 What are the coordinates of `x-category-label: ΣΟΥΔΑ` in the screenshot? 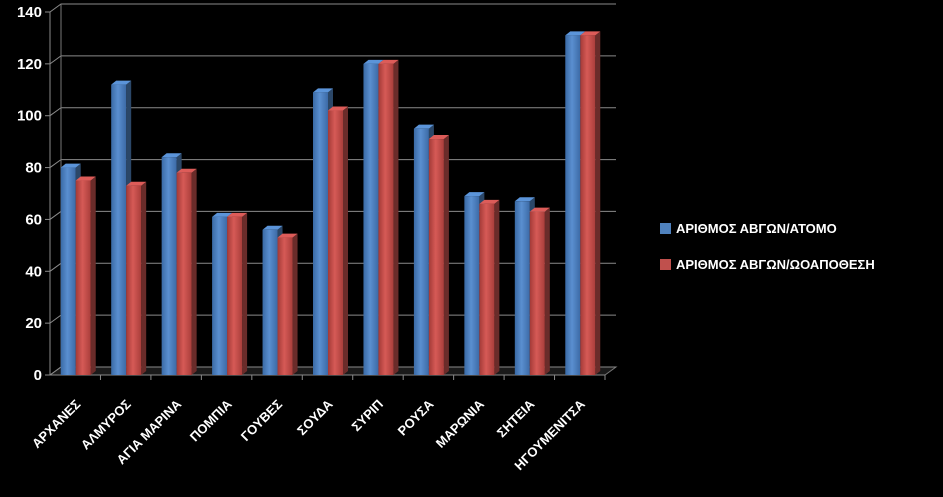 It's located at (315, 417).